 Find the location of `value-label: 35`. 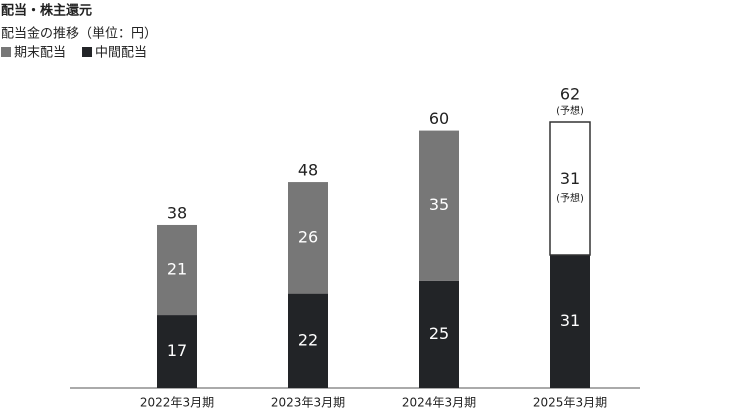

value-label: 35 is located at coordinates (439, 204).